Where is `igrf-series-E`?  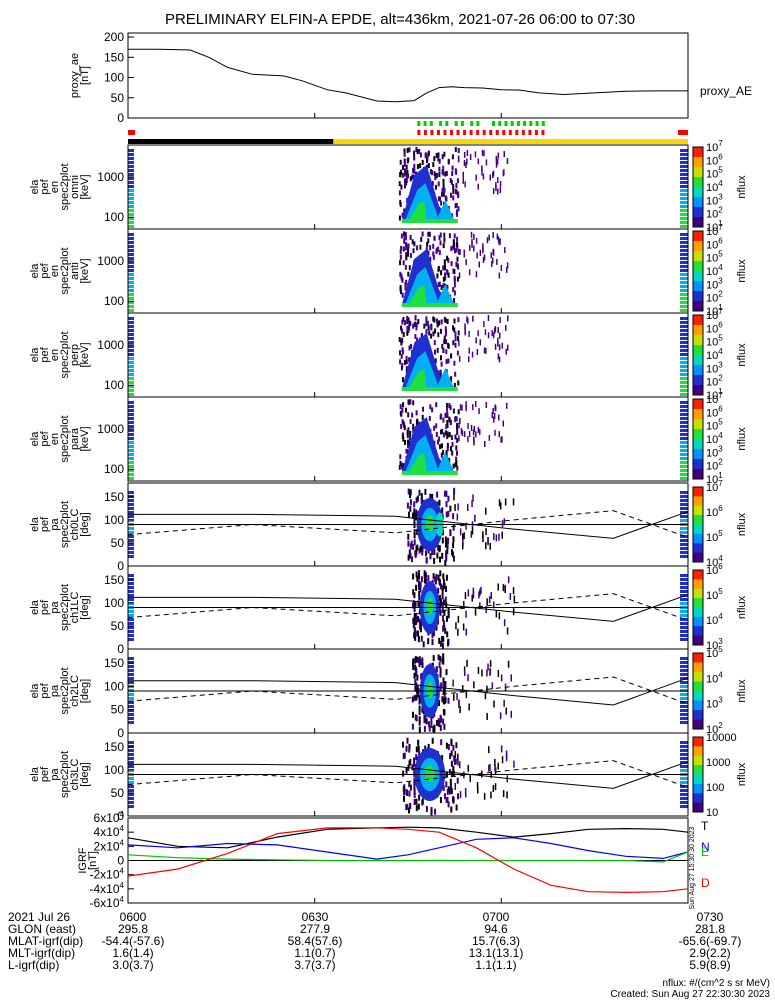 igrf-series-E is located at coordinates (408, 857).